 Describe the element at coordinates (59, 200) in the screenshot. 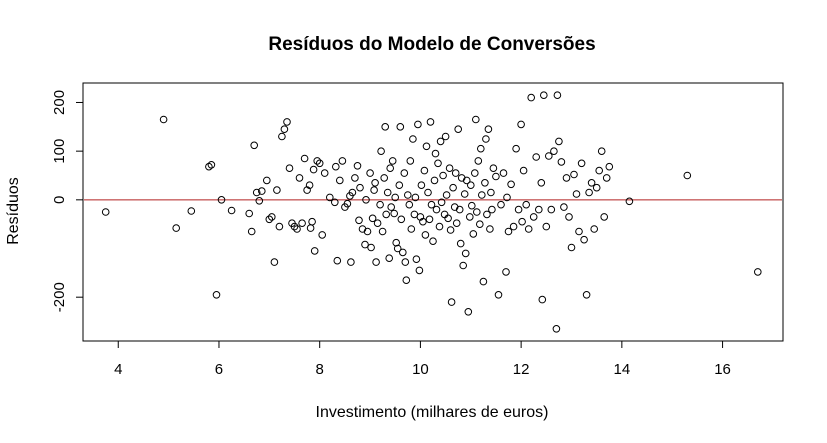

I see `y-tick-label: 0` at that location.